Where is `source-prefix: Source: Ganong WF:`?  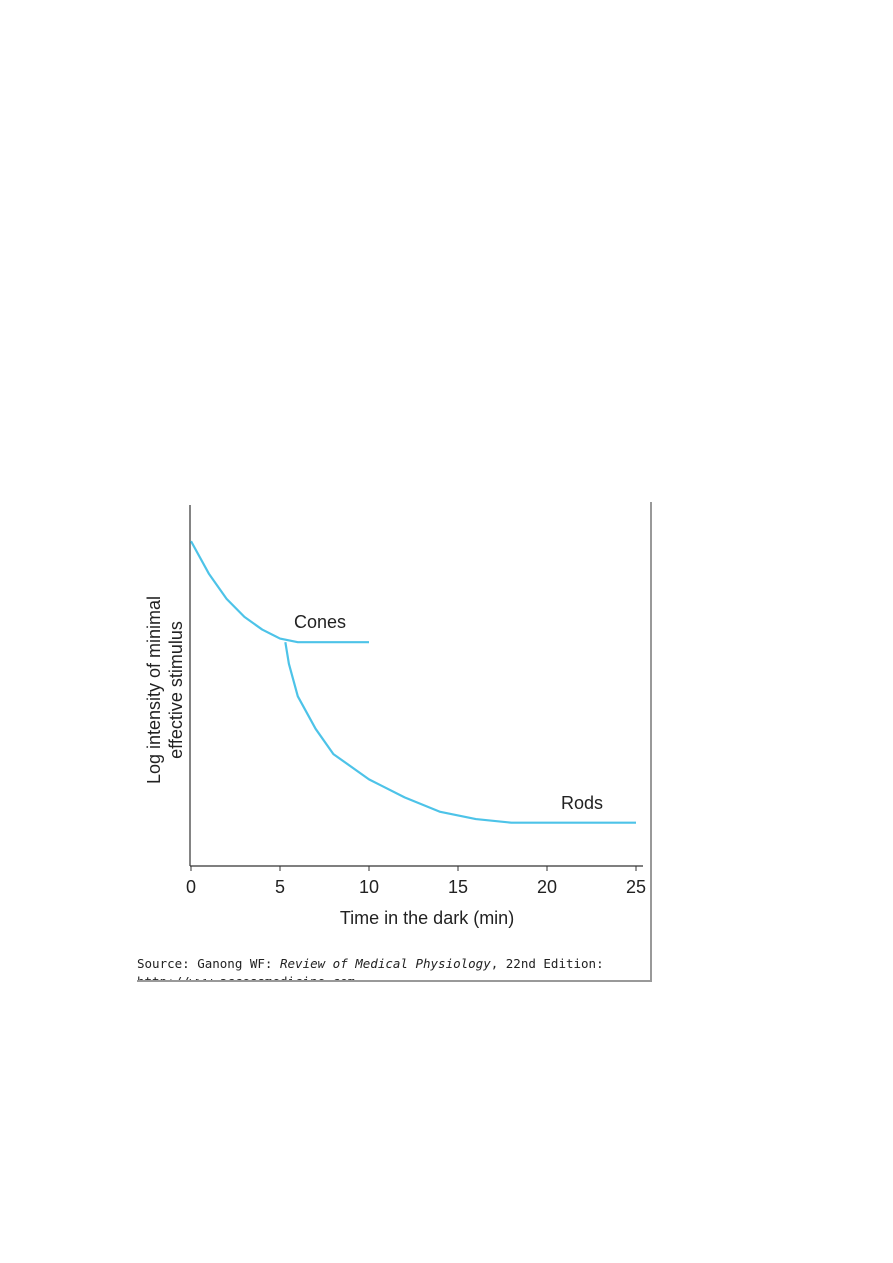 source-prefix: Source: Ganong WF: is located at coordinates (204, 963).